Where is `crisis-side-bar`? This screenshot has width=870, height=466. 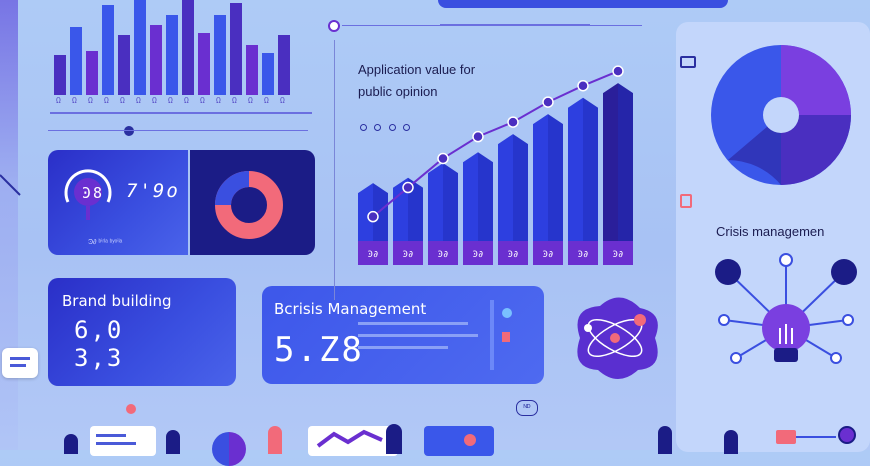
crisis-side-bar is located at coordinates (492, 335).